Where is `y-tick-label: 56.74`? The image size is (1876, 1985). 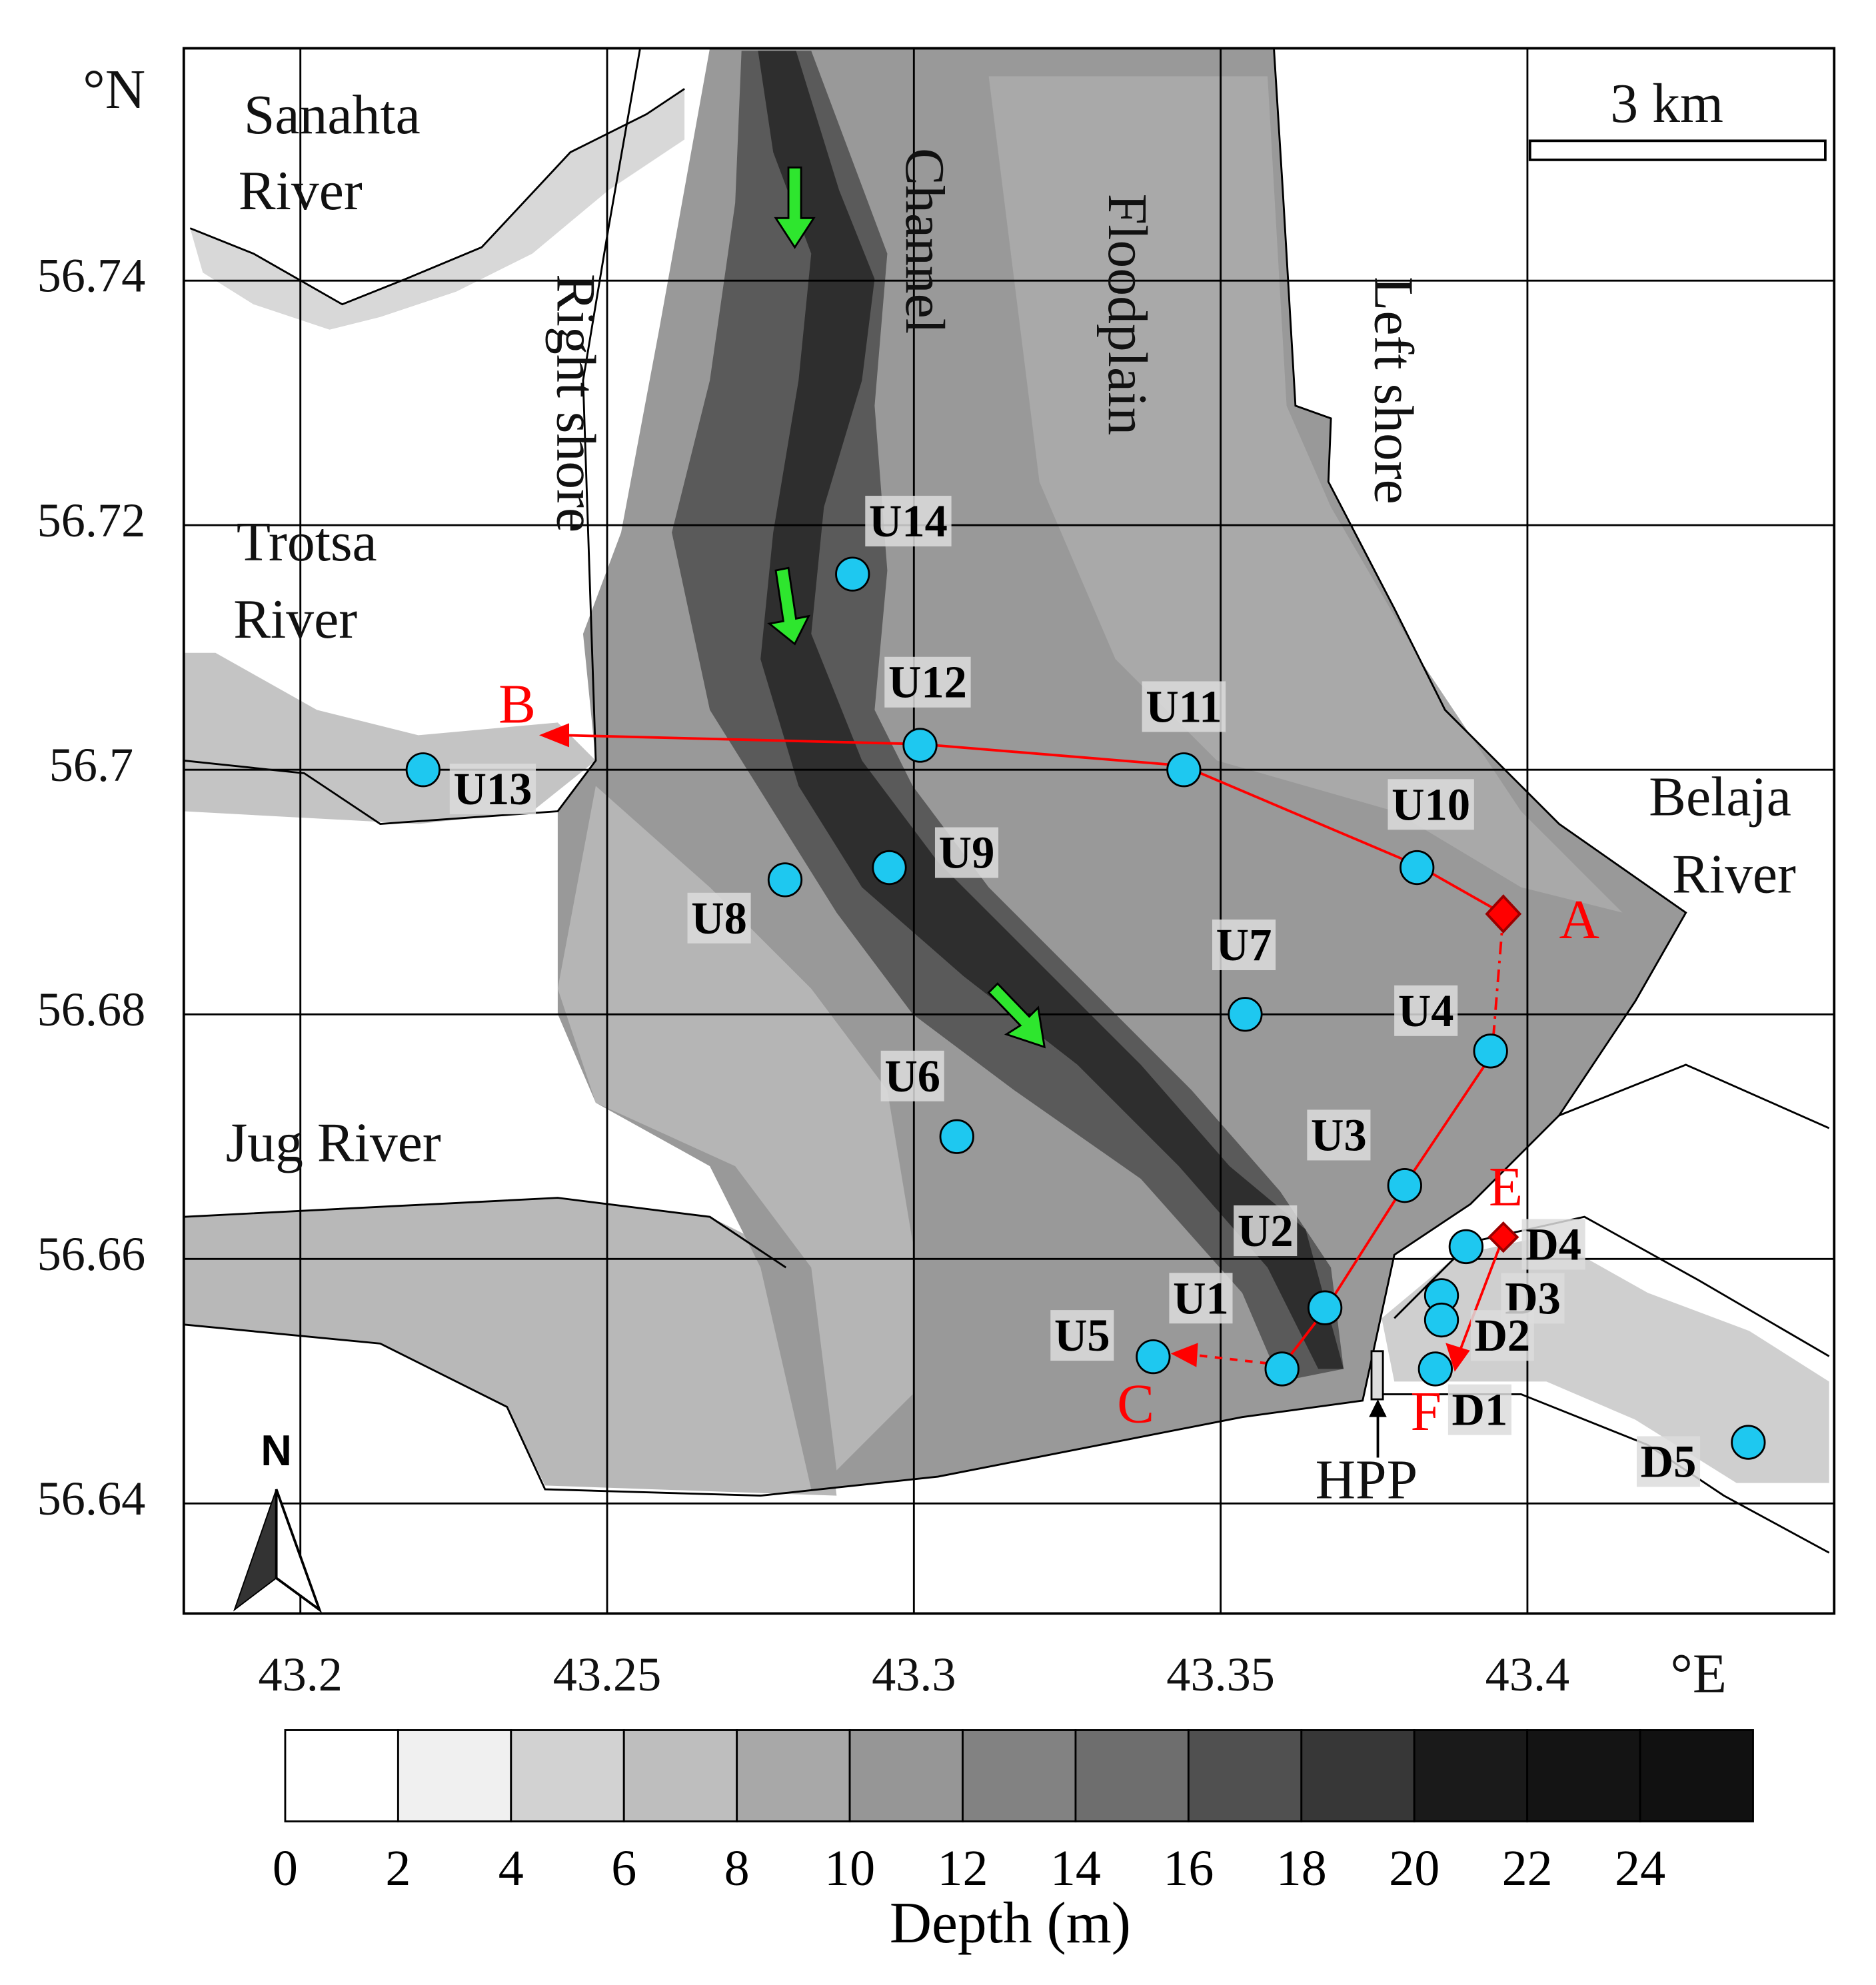
y-tick-label: 56.74 is located at coordinates (92, 276).